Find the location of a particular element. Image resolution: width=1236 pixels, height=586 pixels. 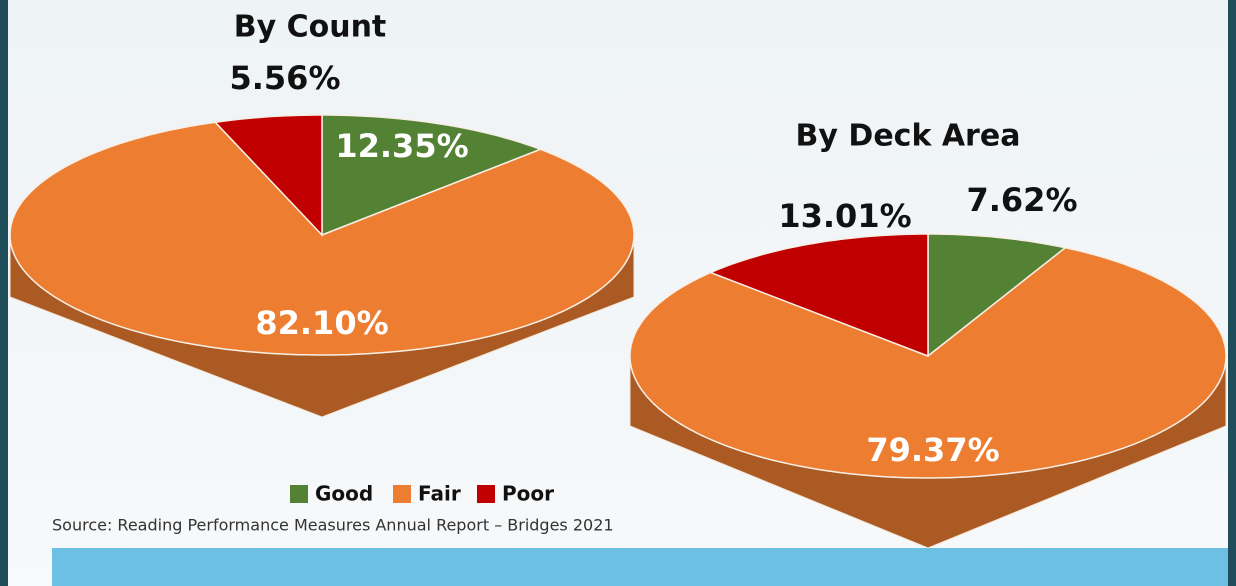

value-label: 7.62% is located at coordinates (1021, 200).